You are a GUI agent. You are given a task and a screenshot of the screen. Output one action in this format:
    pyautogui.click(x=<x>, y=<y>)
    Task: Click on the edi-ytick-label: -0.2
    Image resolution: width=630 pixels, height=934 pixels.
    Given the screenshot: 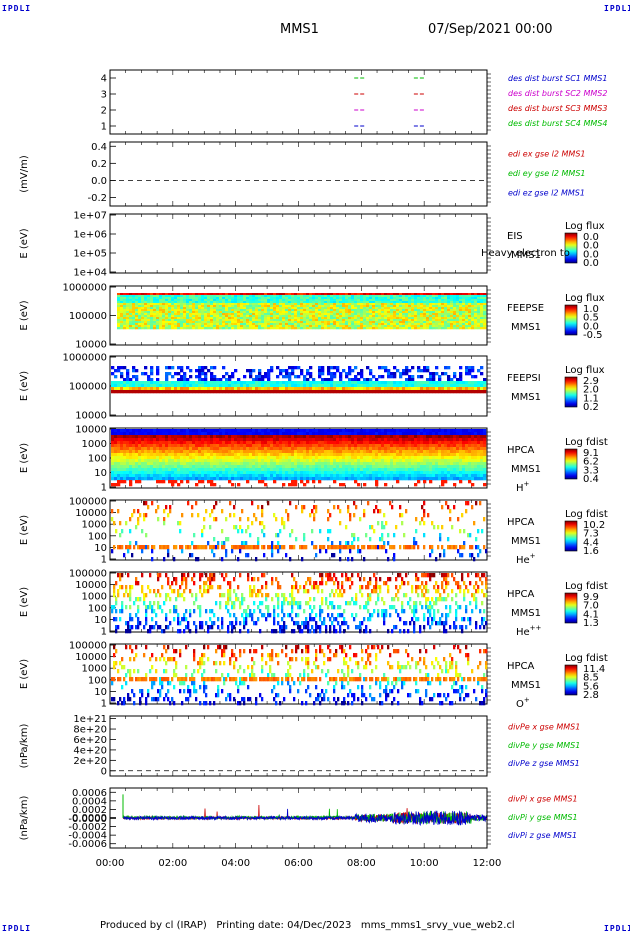 What is the action you would take?
    pyautogui.click(x=97, y=198)
    